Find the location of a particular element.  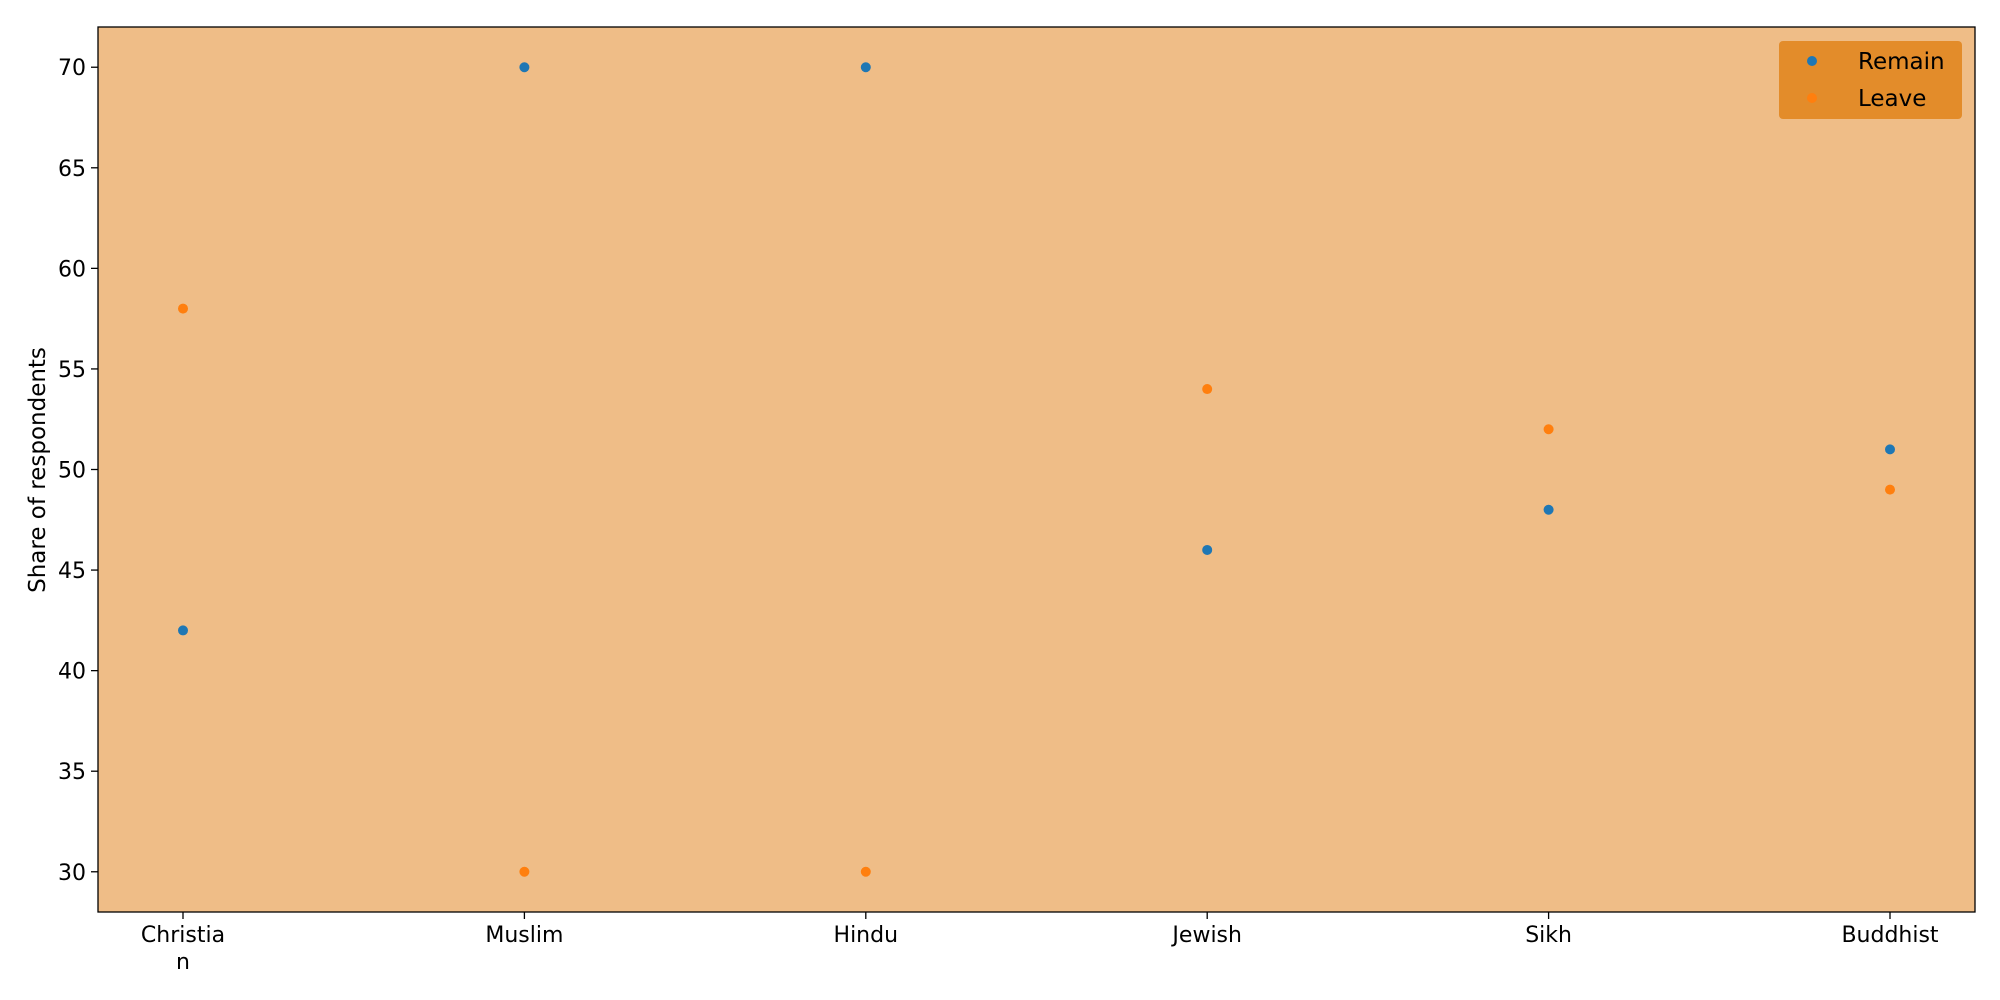

y-axis: 30 35 40 45 50 55 60 65 70 is located at coordinates (78, 471).